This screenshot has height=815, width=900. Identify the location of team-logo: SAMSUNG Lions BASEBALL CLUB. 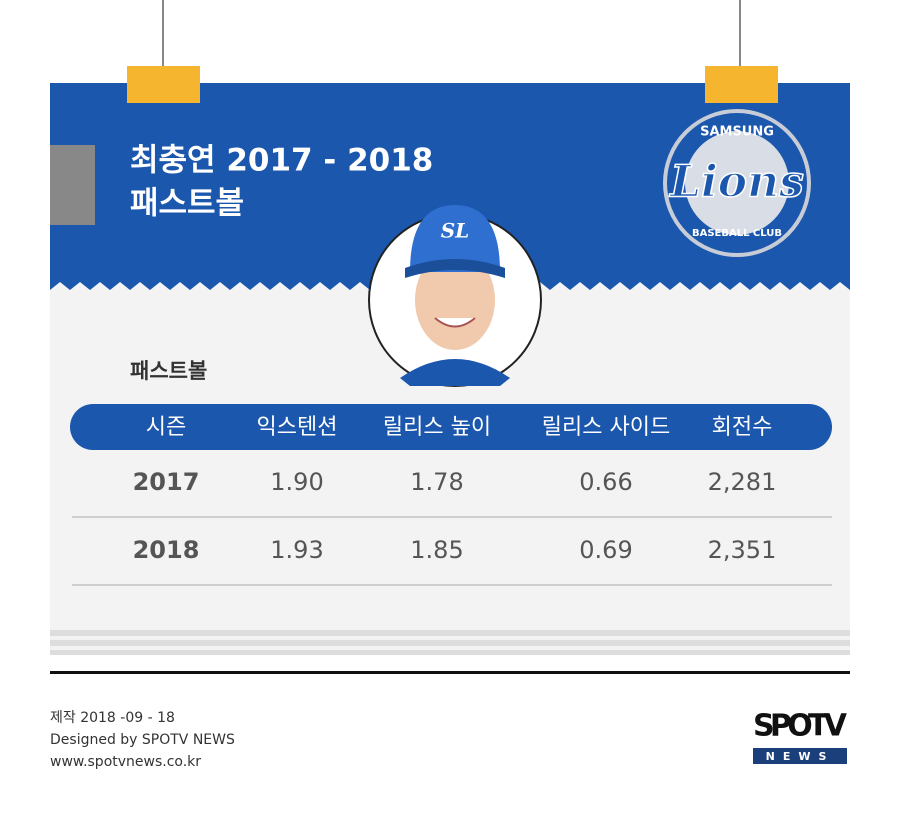
(737, 183).